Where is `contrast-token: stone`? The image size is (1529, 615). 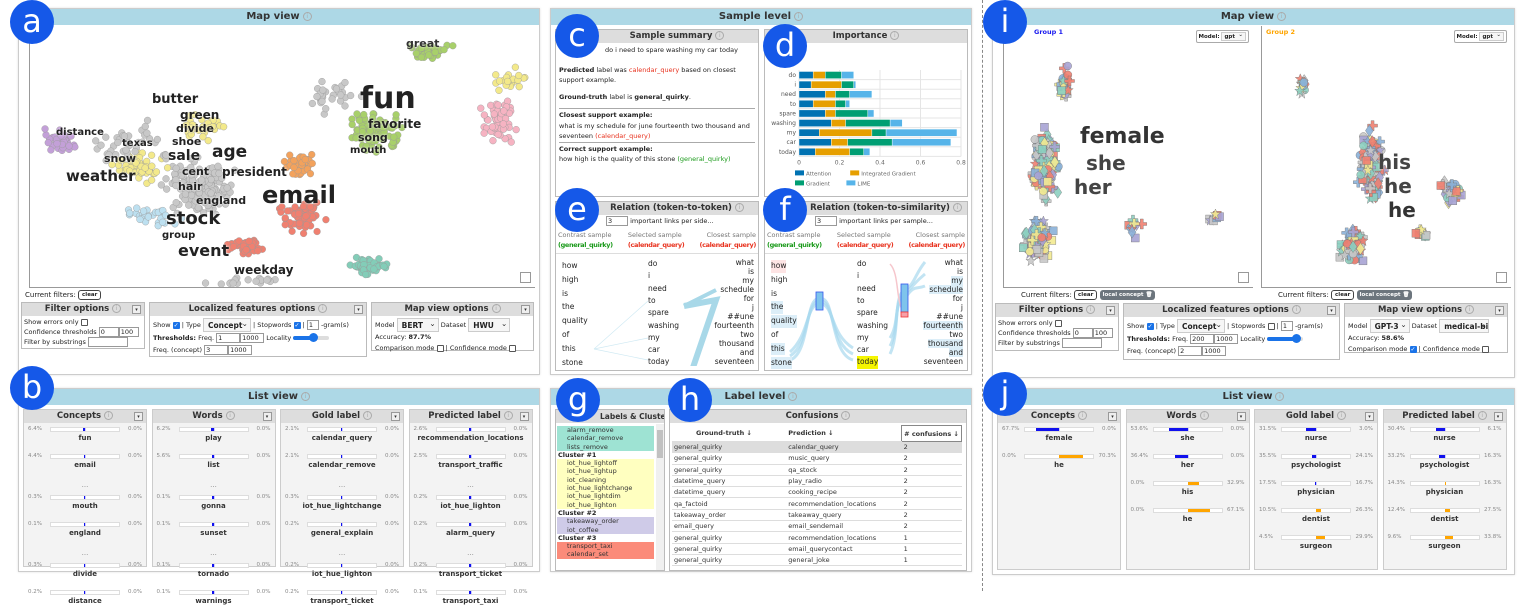 contrast-token: stone is located at coordinates (781, 363).